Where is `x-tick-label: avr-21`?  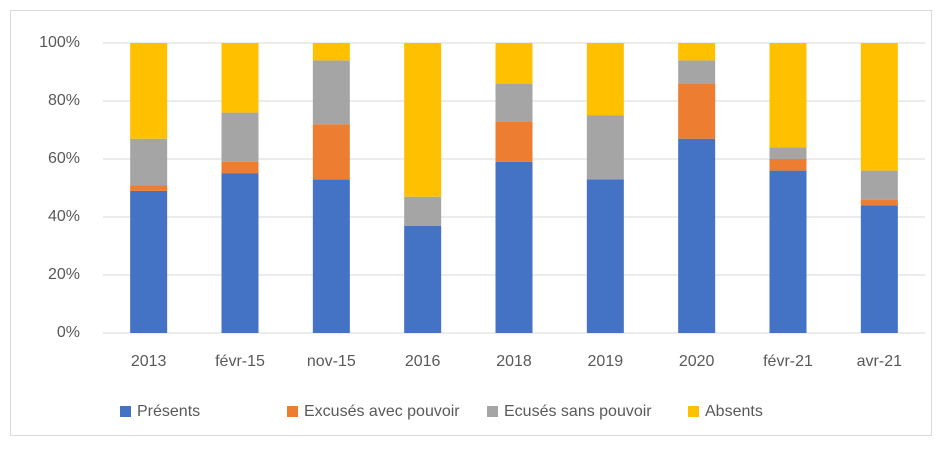
x-tick-label: avr-21 is located at coordinates (879, 361).